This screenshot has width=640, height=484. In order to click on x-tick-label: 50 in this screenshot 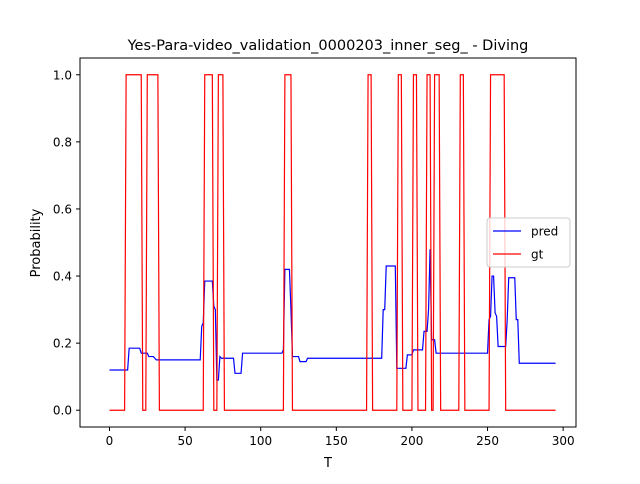, I will do `click(184, 441)`.